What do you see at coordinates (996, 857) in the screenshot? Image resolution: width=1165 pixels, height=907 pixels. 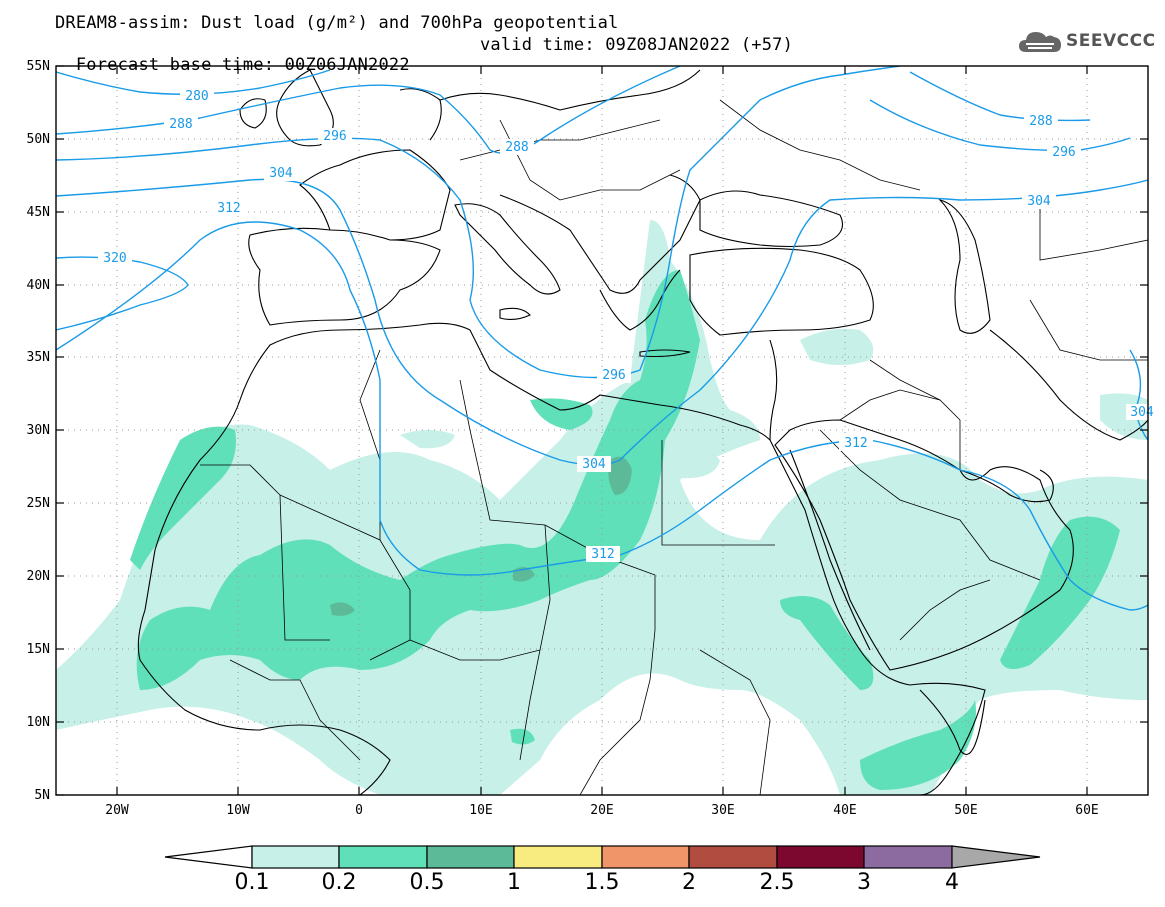 I see `colorbar-high-arrow` at bounding box center [996, 857].